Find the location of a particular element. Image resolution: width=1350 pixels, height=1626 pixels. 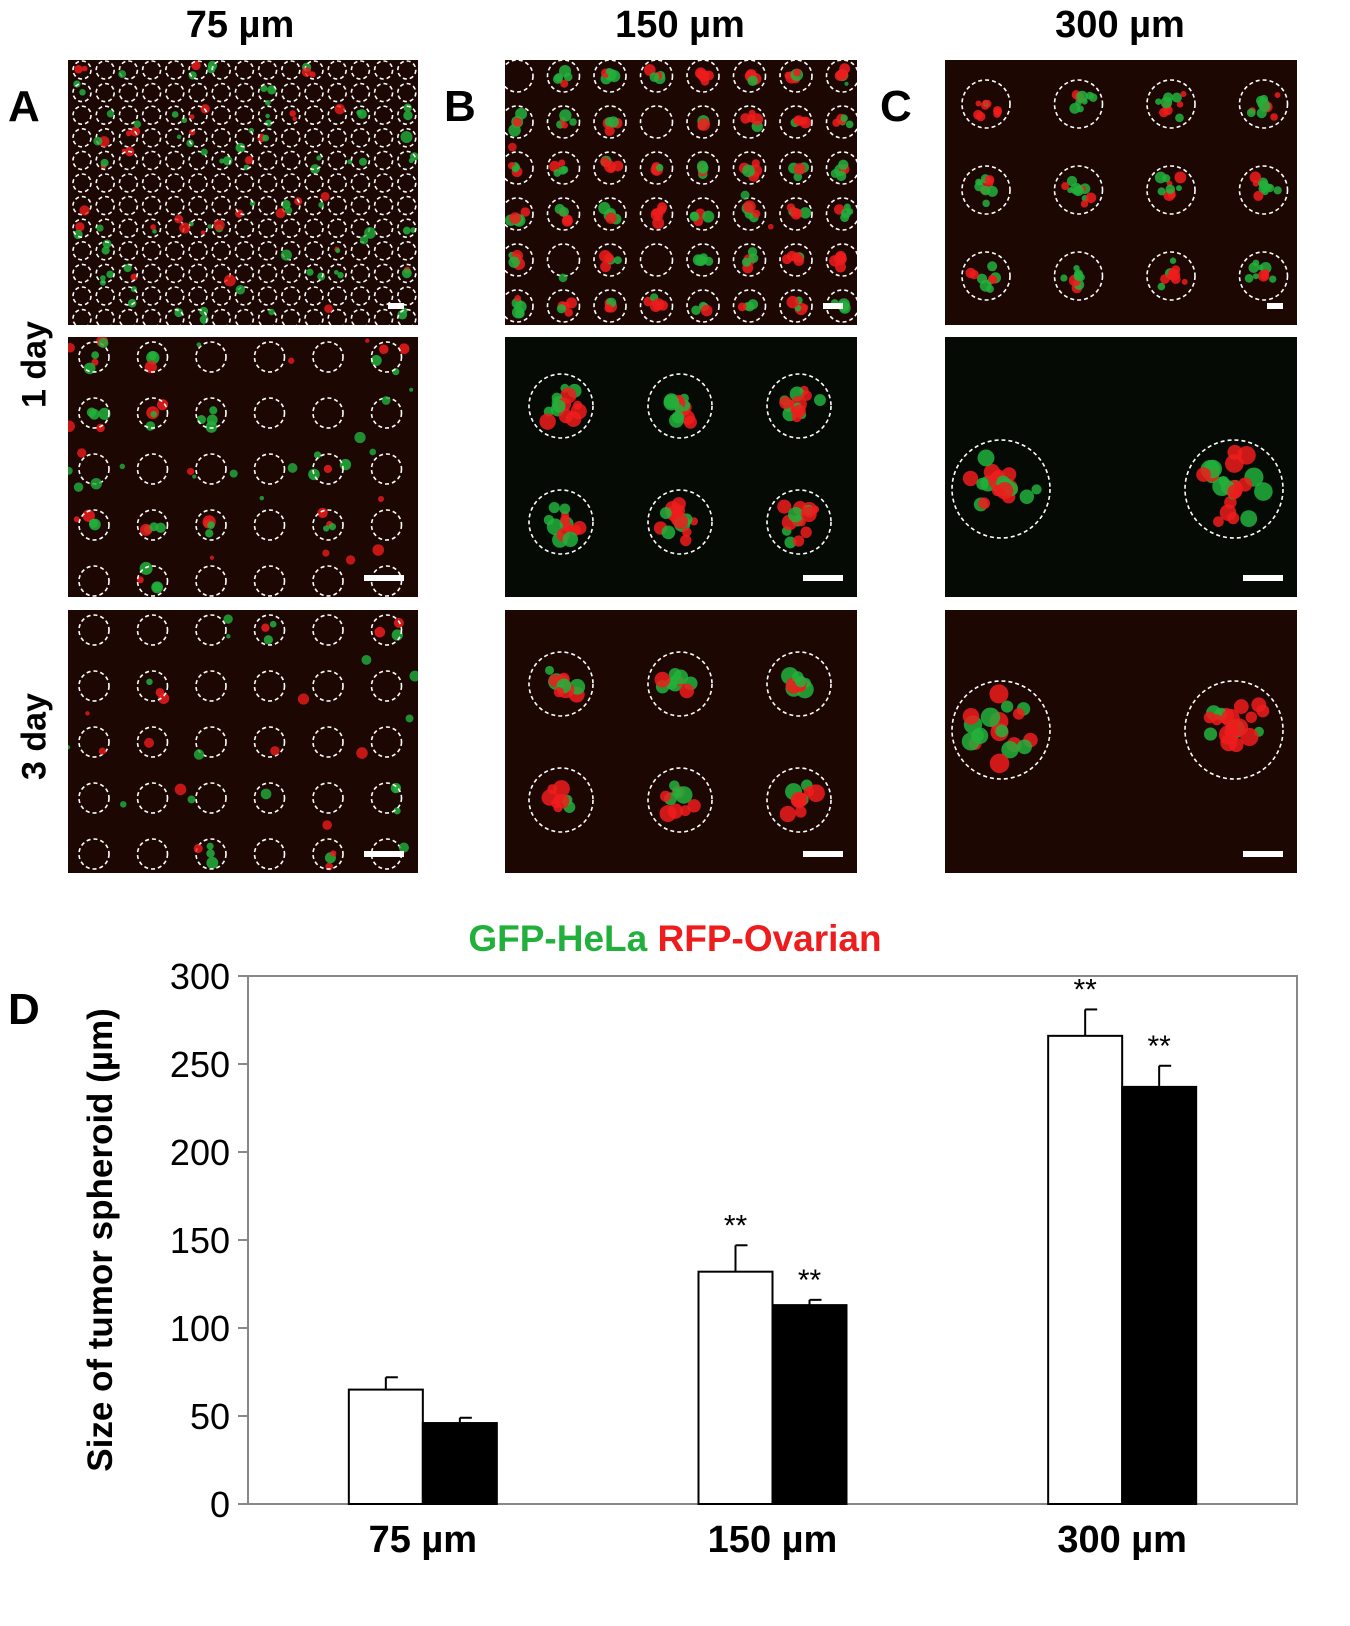

micrograph-c-day1 is located at coordinates (1121, 467).